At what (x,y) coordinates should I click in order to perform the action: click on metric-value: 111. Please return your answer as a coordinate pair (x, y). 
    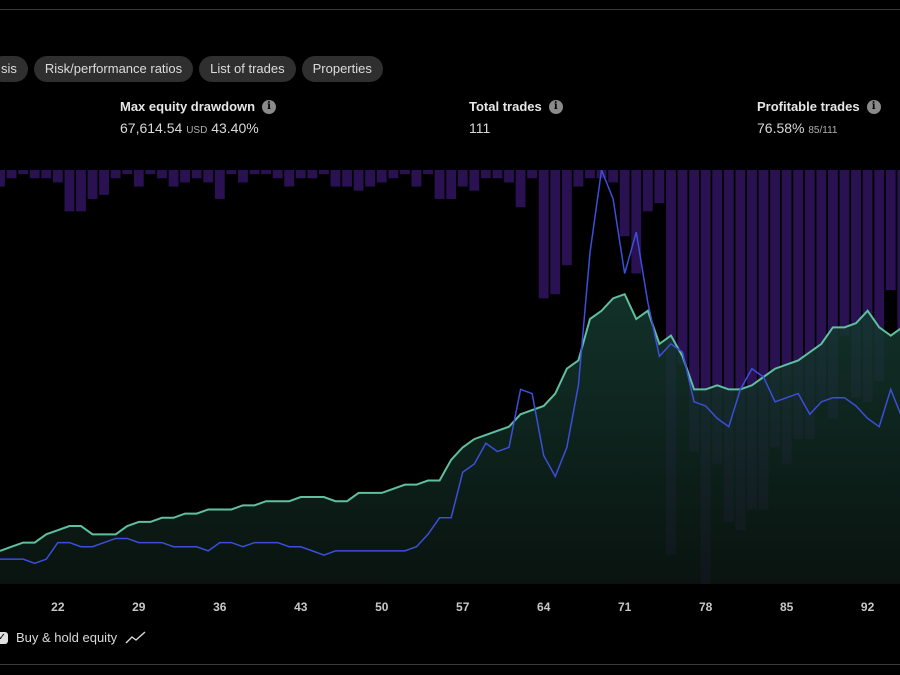
    Looking at the image, I should click on (480, 128).